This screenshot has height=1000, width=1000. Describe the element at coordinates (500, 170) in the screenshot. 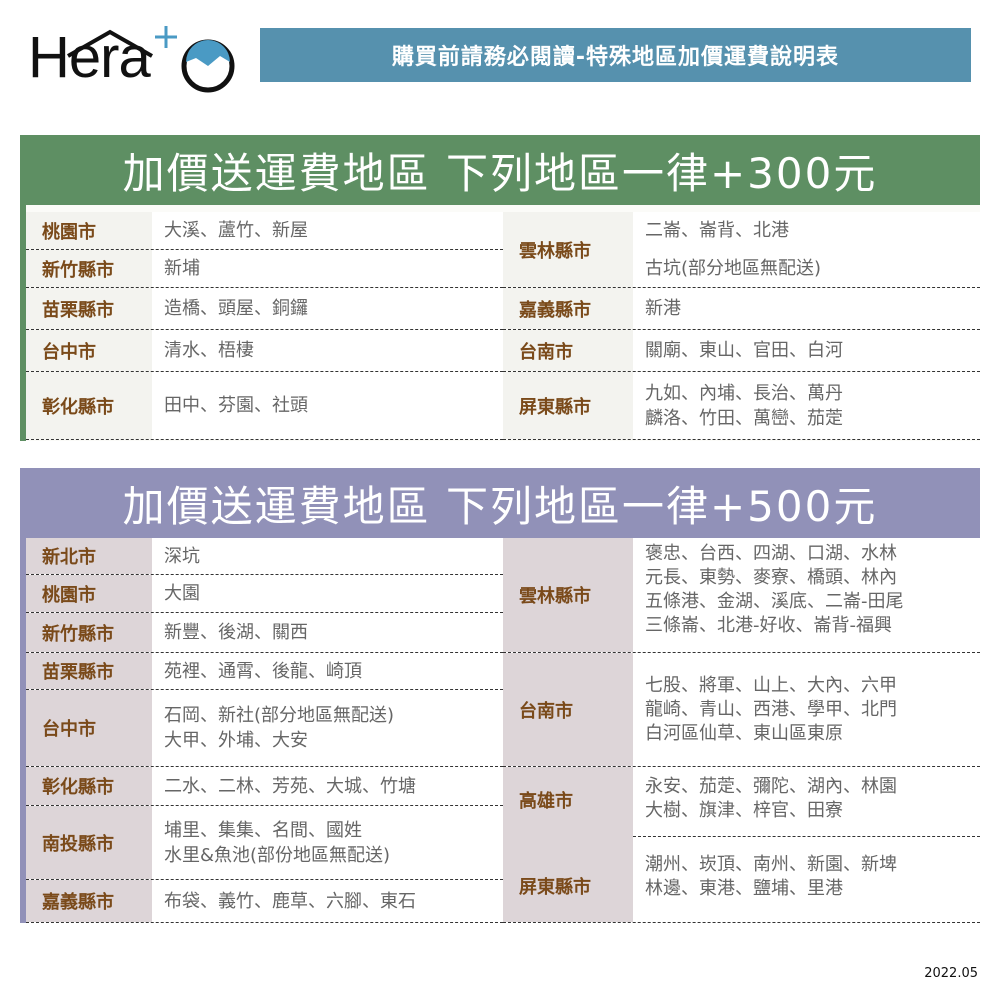

I see `section-300-header: 加價送運費地區 下列地區一律+300元` at that location.